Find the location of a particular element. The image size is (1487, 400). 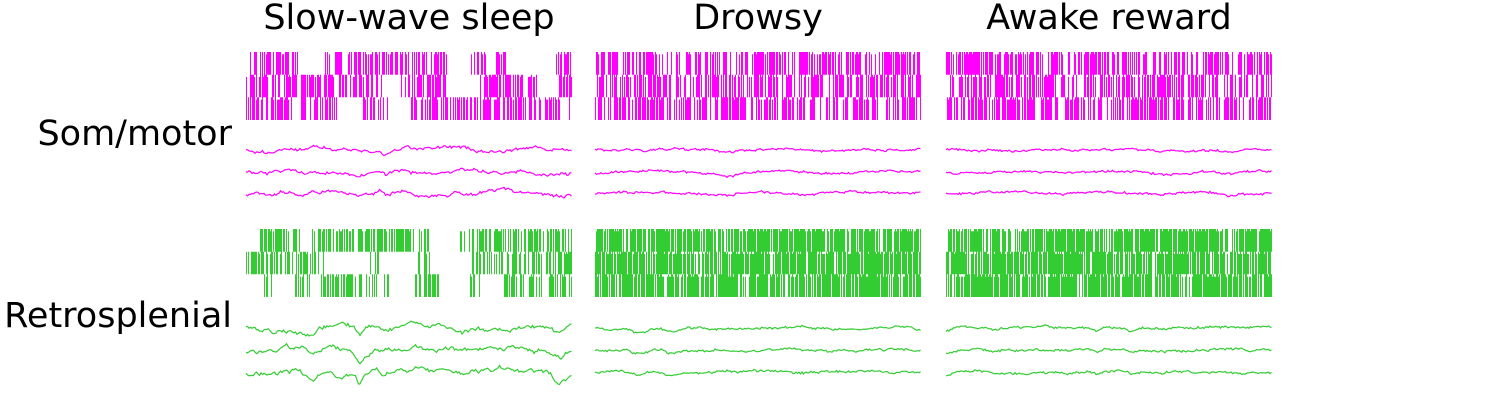

raster-retrosplenial-drowsy is located at coordinates (758, 263).